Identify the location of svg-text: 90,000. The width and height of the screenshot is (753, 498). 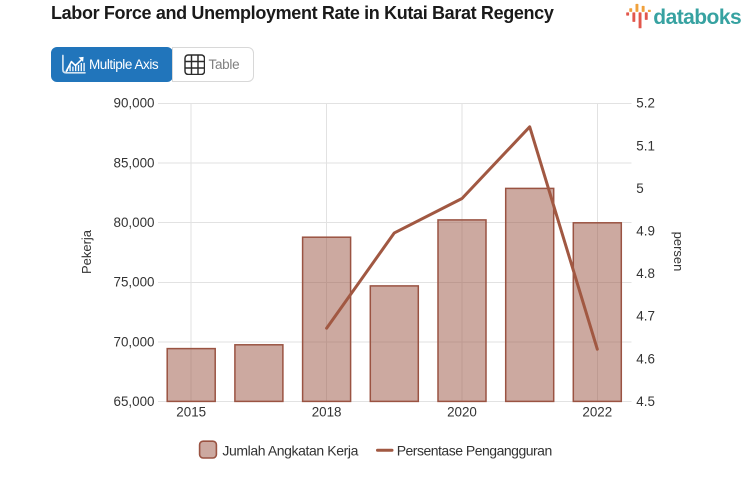
(134, 103).